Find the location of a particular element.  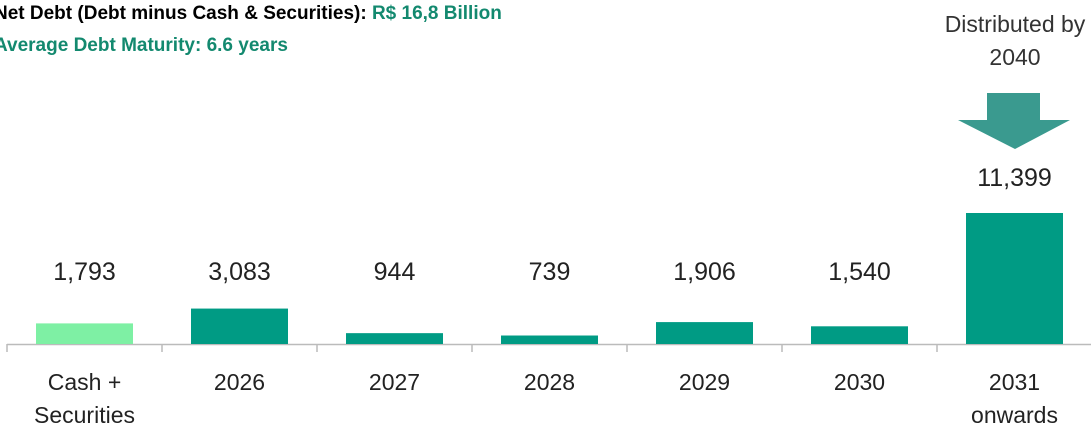

x-tick-label: 2026 is located at coordinates (239, 382).